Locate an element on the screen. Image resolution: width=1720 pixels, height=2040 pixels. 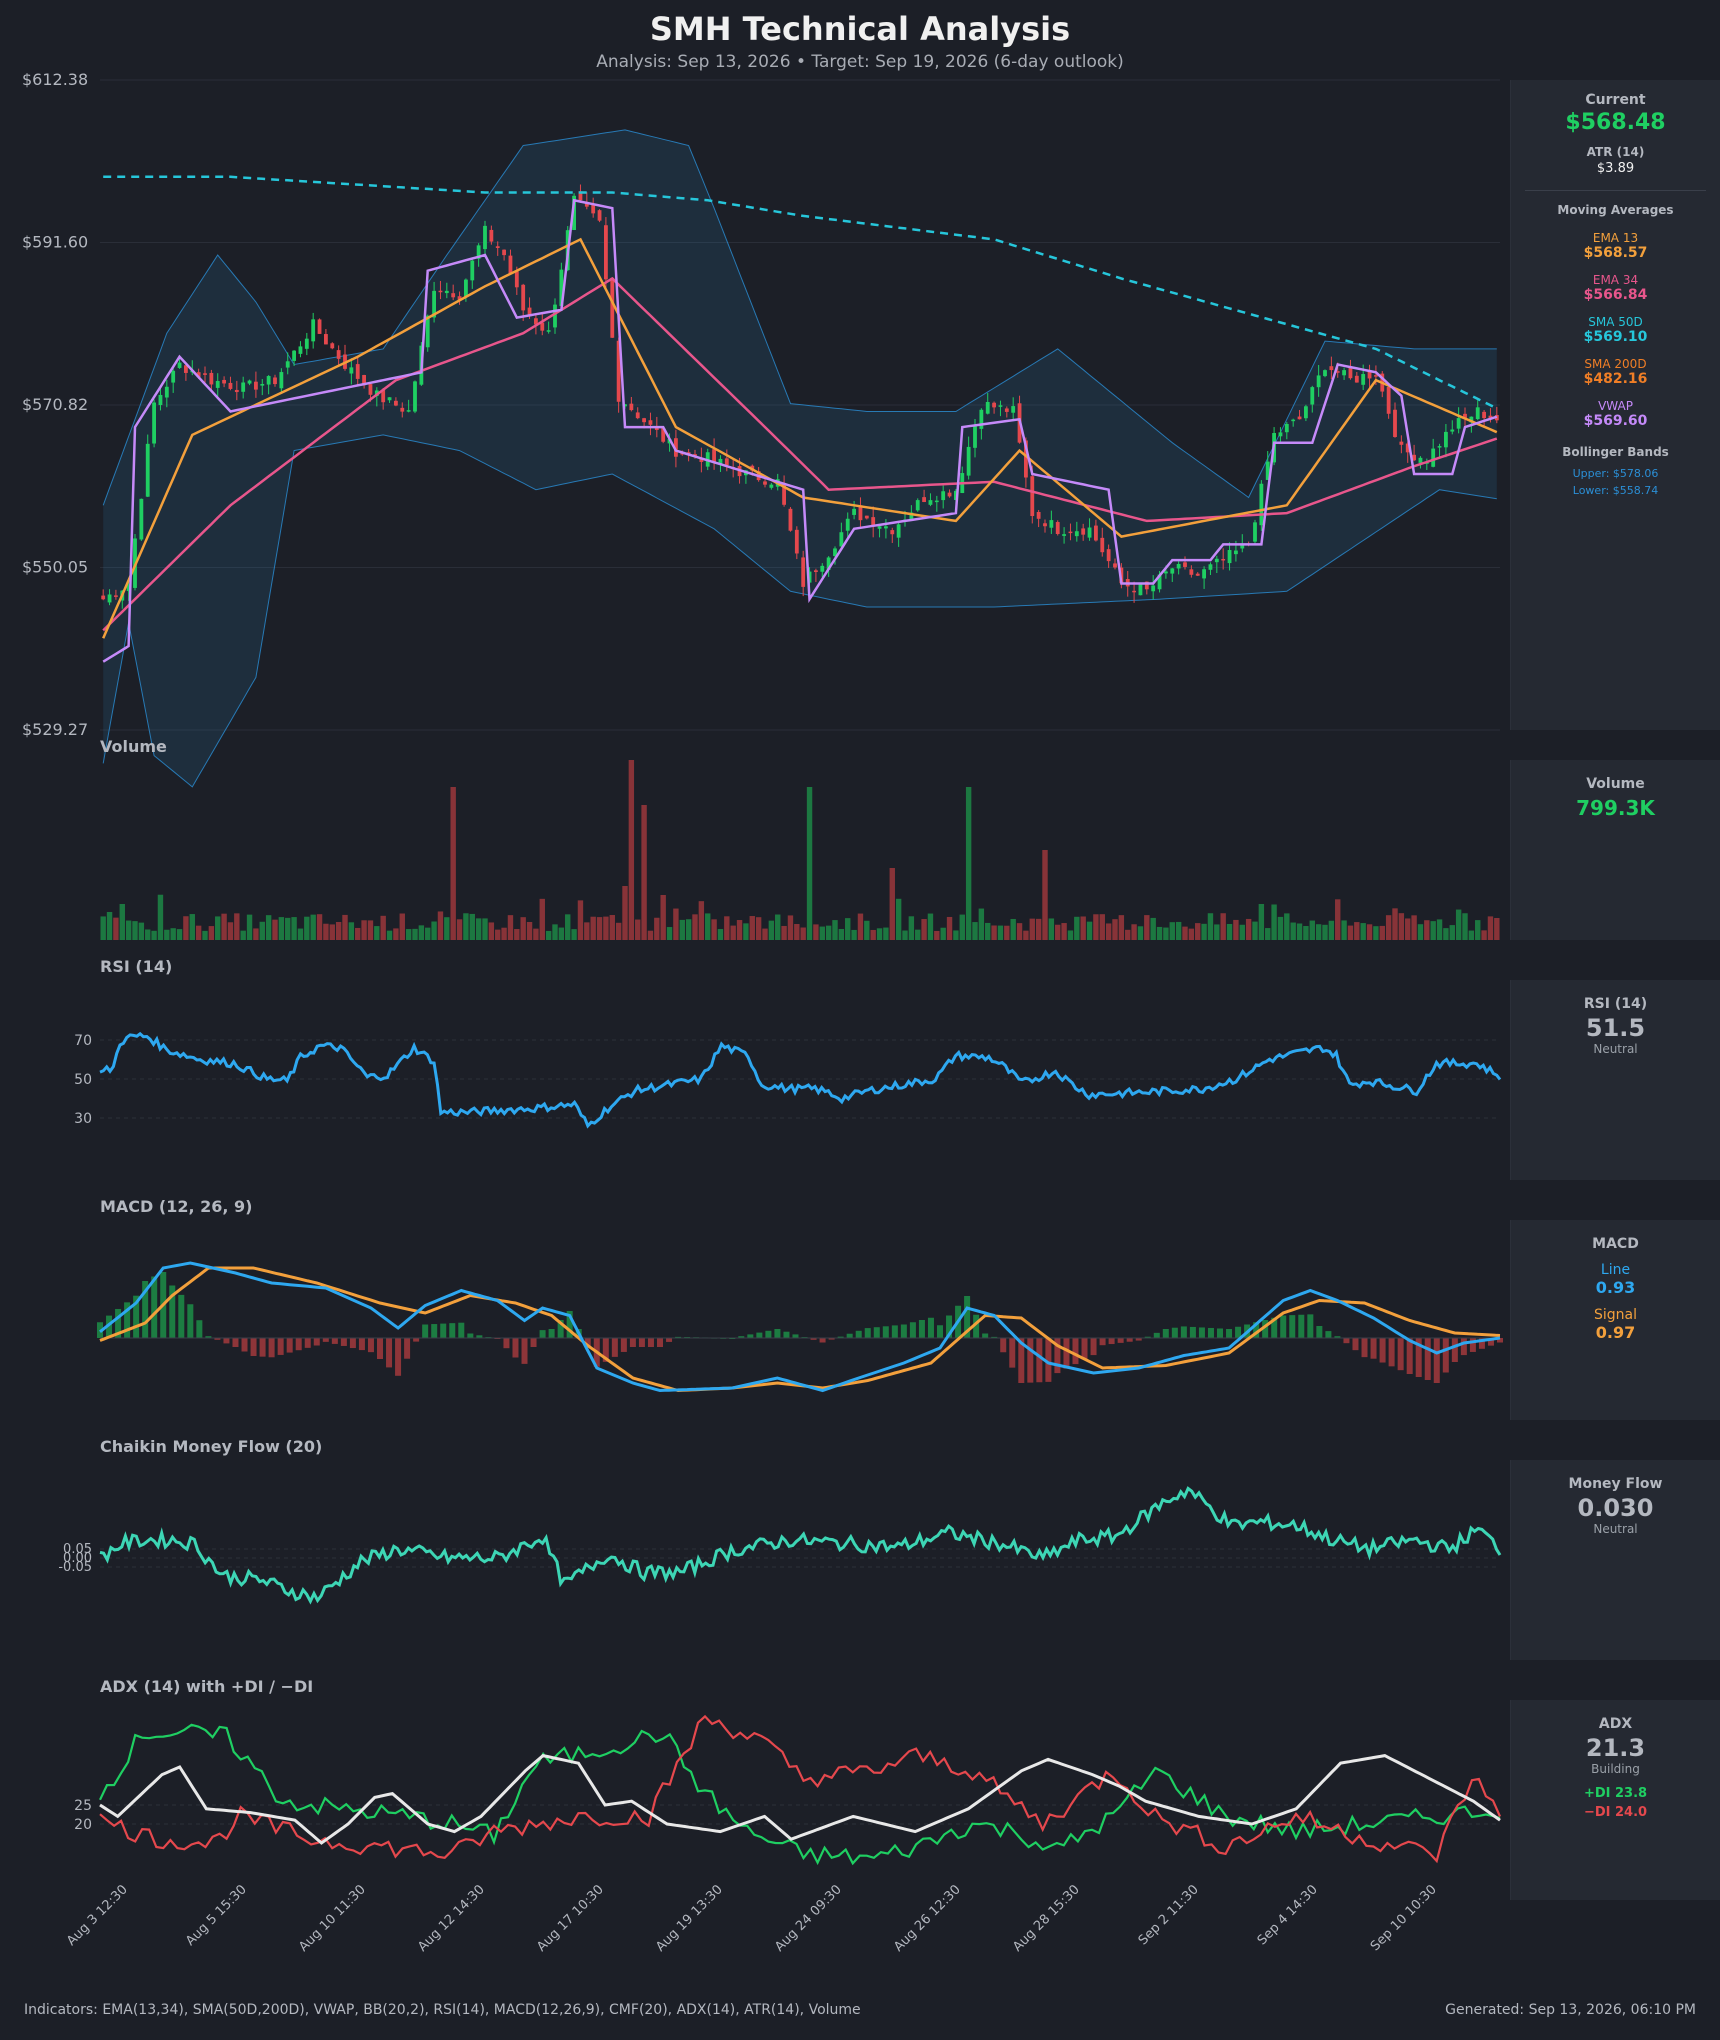
price-y-tick-label: $612.38 is located at coordinates (55, 79).